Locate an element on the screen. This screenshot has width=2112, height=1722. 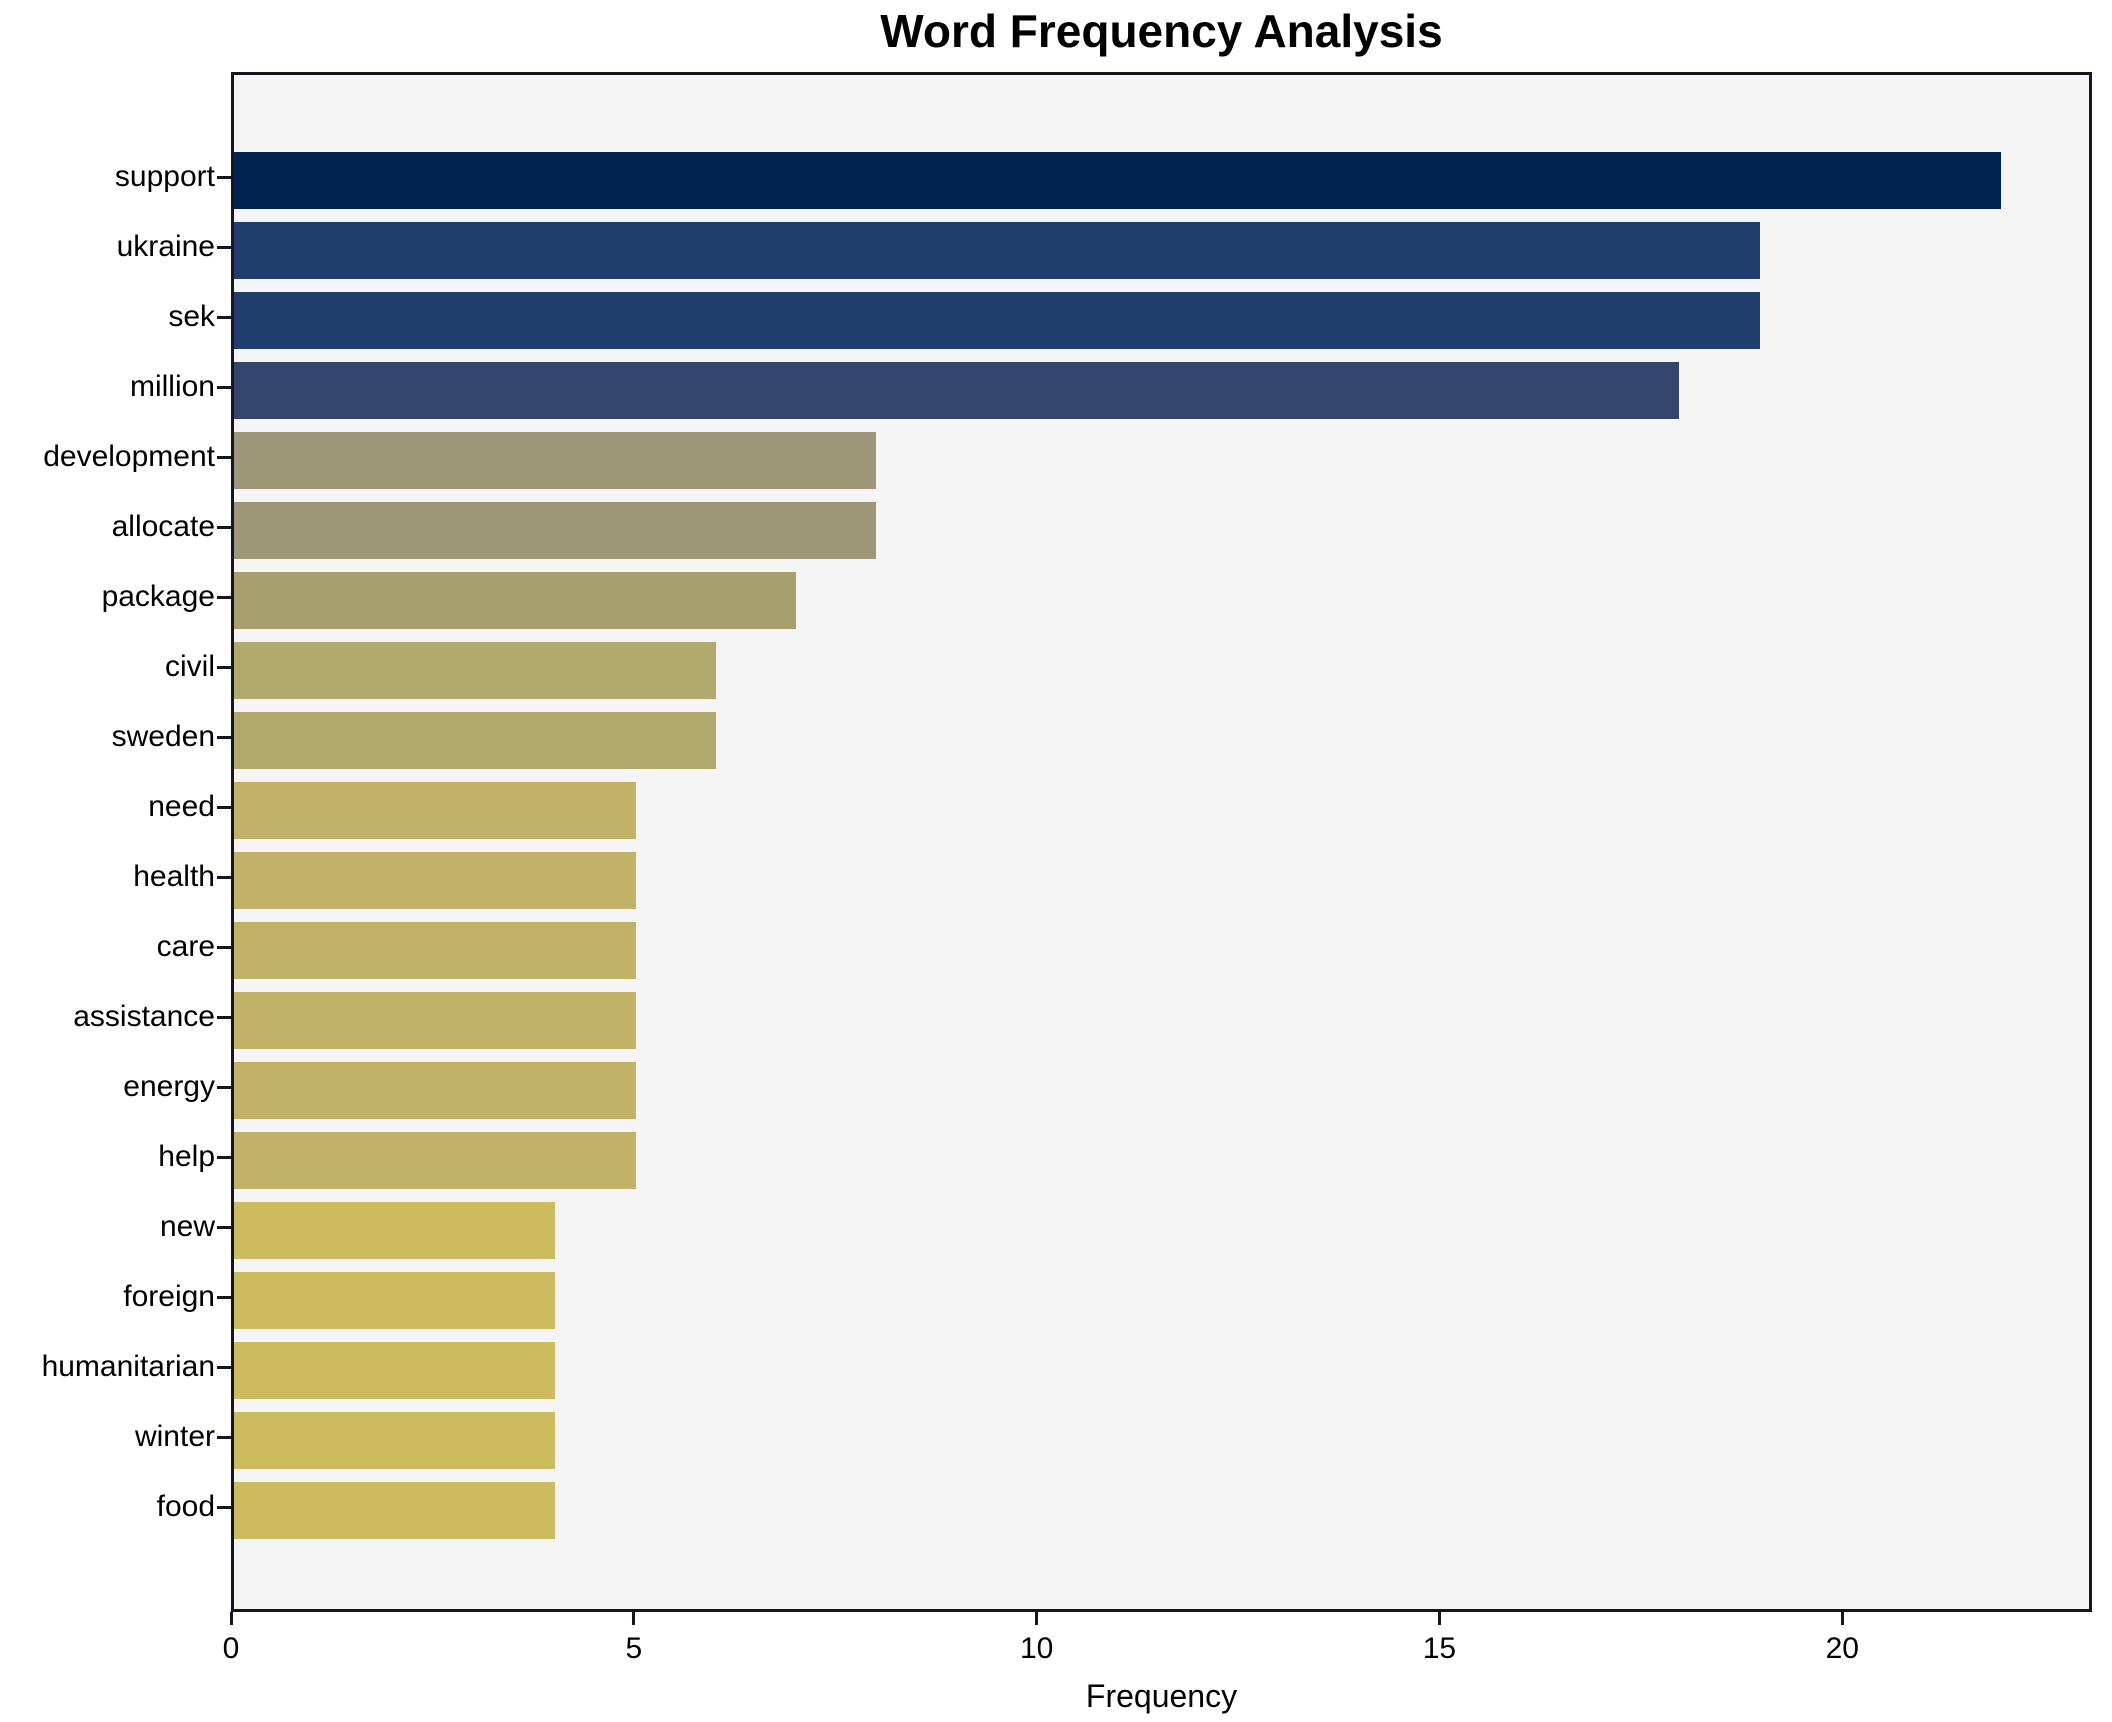
y-tick-label: care is located at coordinates (185, 946).